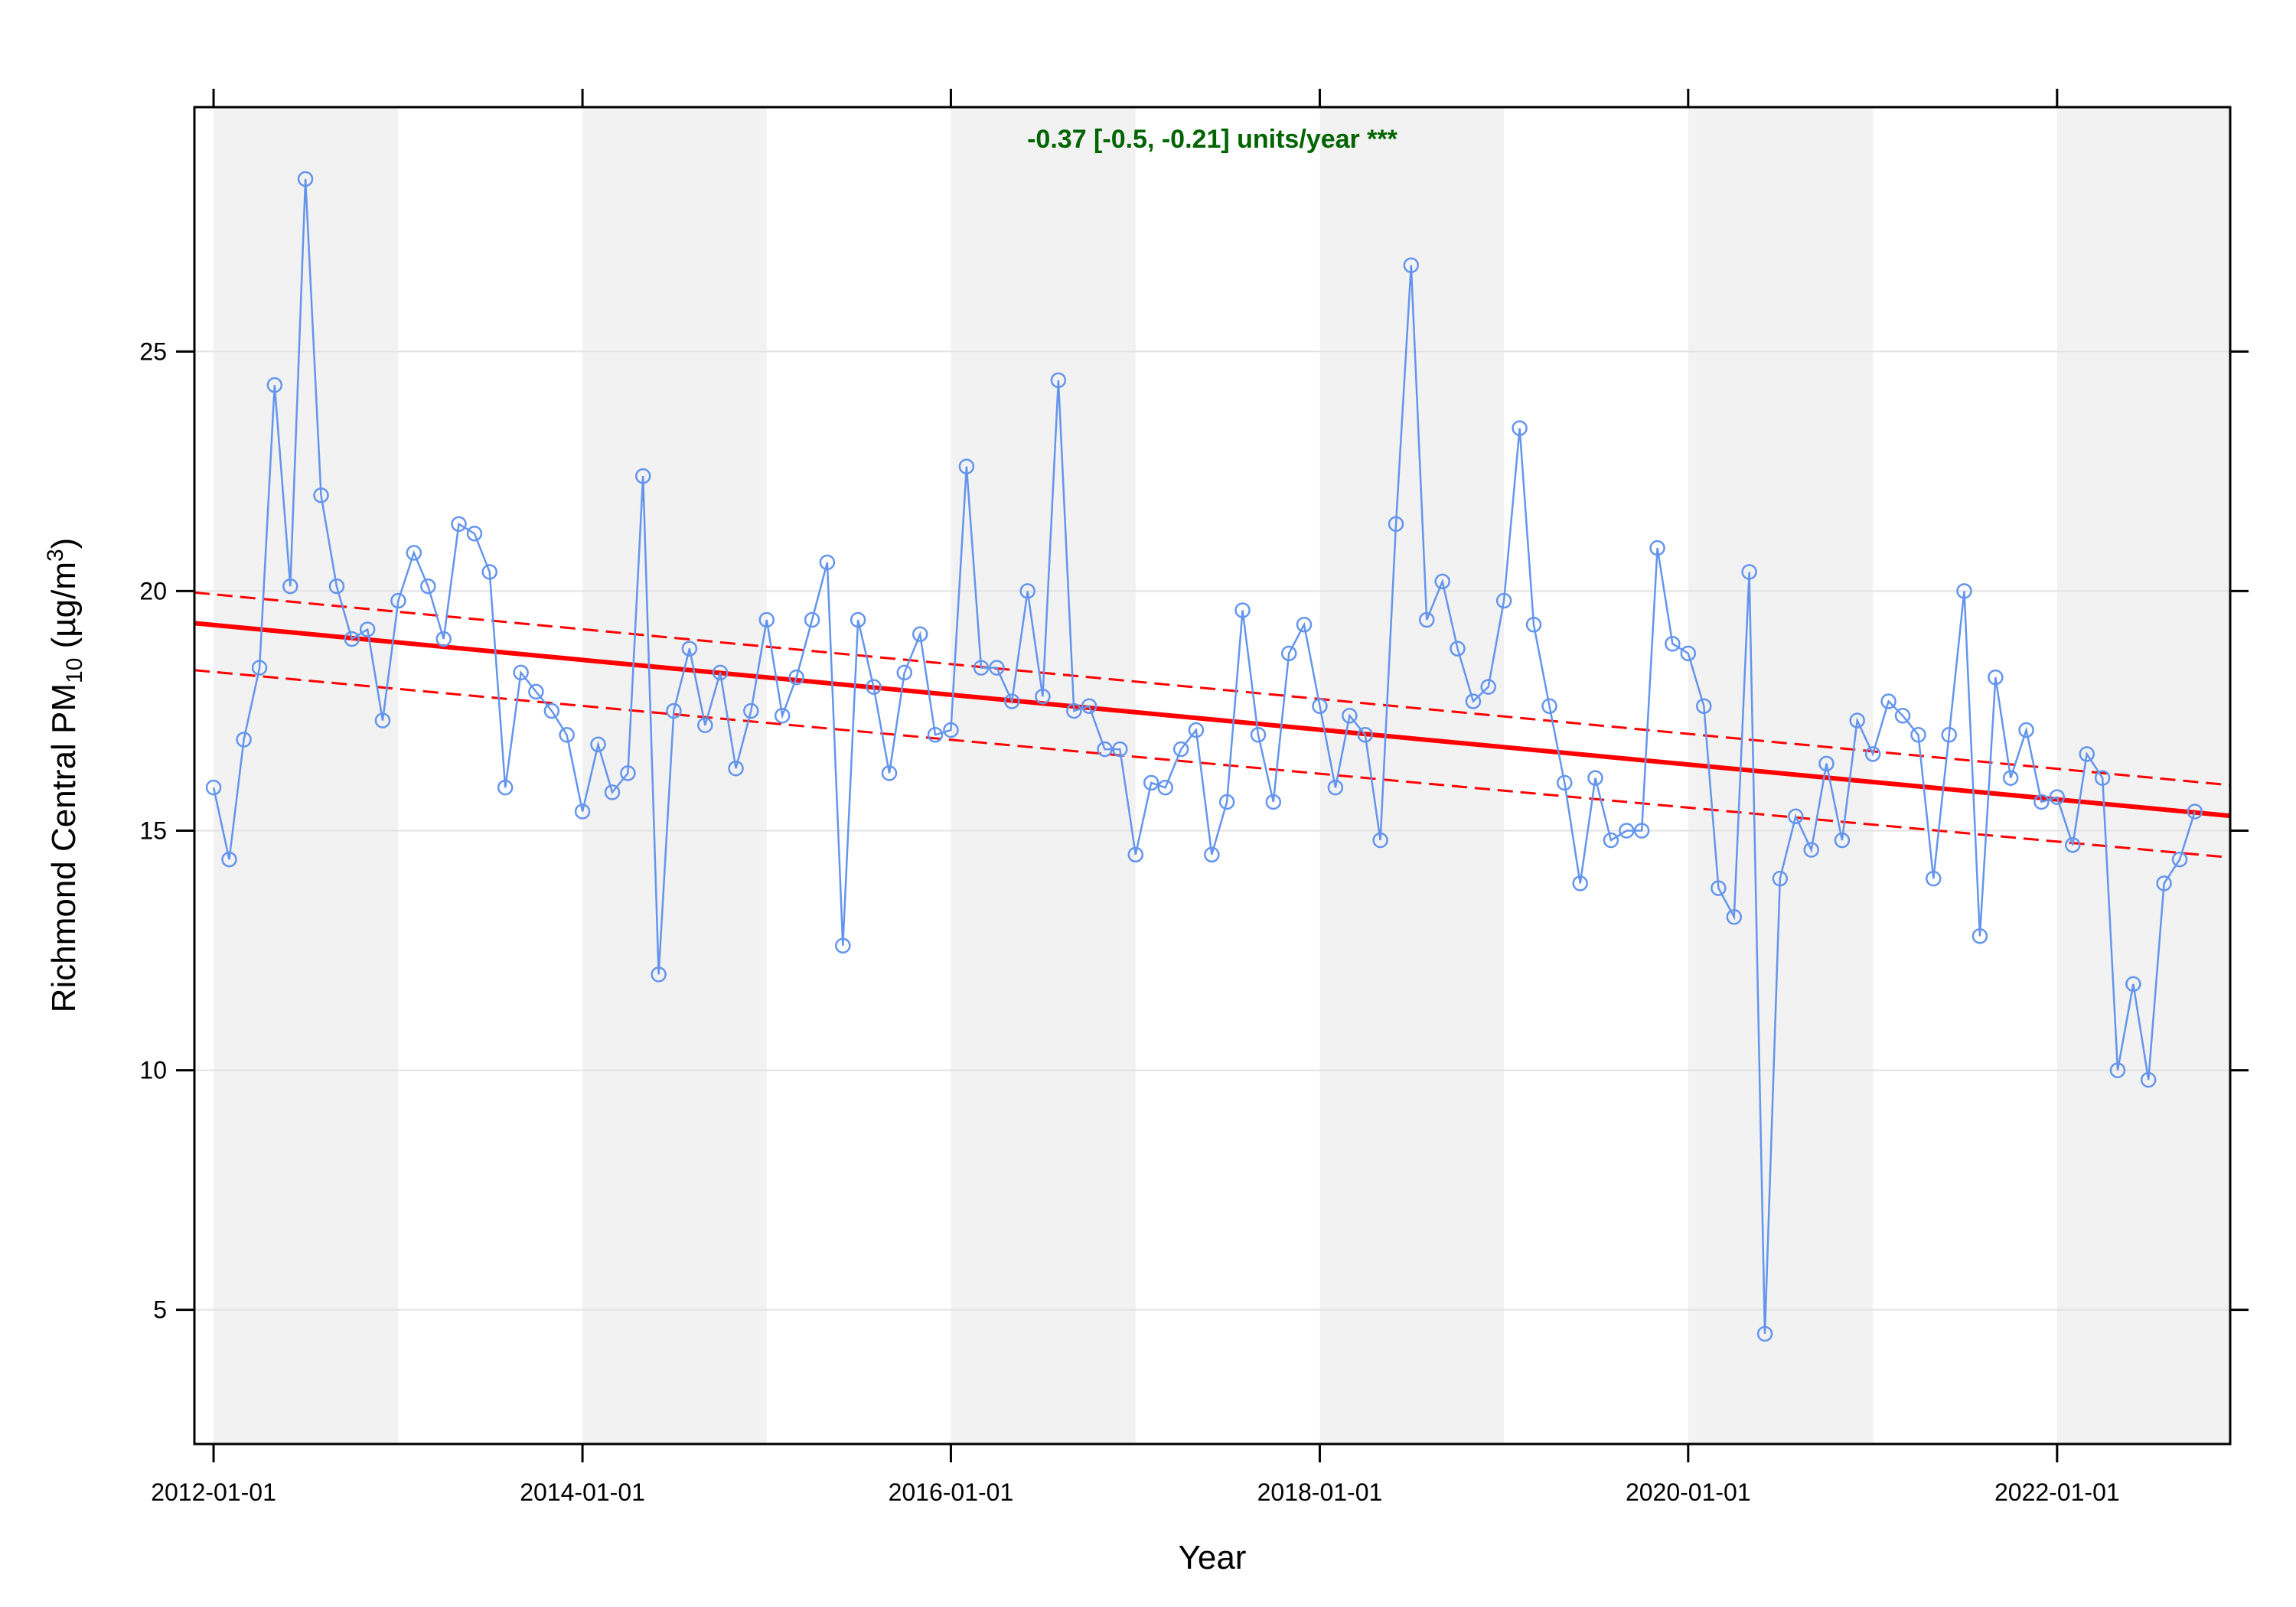 This screenshot has height=1607, width=2296. Describe the element at coordinates (1320, 1492) in the screenshot. I see `x-tick-label: 2018-01-01` at that location.